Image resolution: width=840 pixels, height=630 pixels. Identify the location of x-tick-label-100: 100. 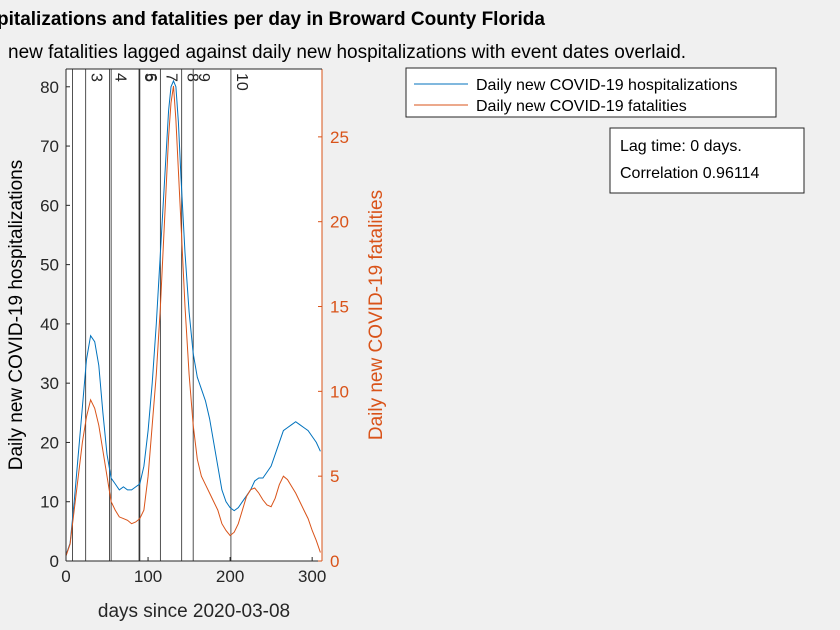
(148, 576).